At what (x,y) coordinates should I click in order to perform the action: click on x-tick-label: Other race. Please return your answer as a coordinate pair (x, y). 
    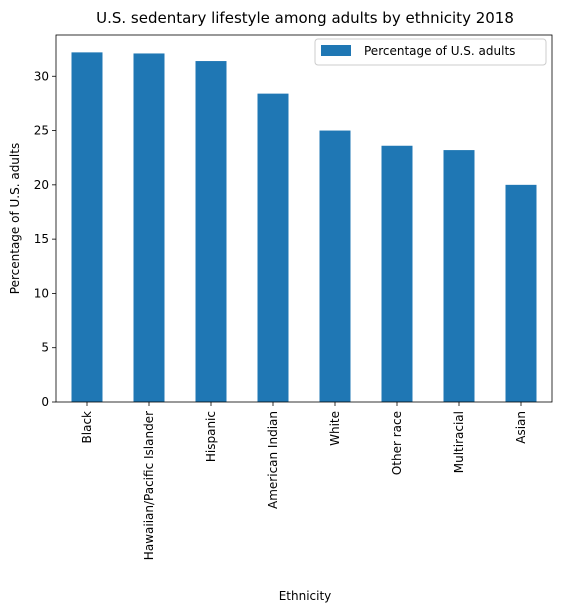
    Looking at the image, I should click on (397, 443).